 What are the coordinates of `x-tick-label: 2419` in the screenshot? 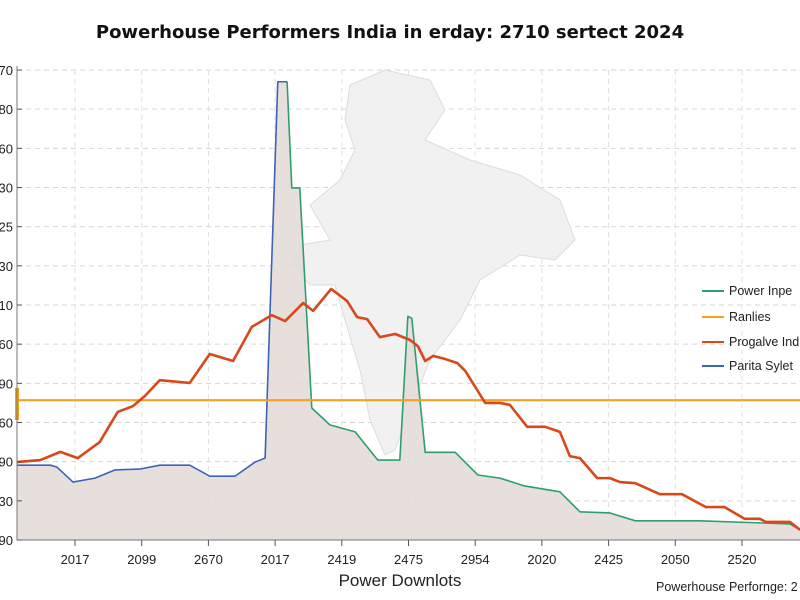 It's located at (341, 559).